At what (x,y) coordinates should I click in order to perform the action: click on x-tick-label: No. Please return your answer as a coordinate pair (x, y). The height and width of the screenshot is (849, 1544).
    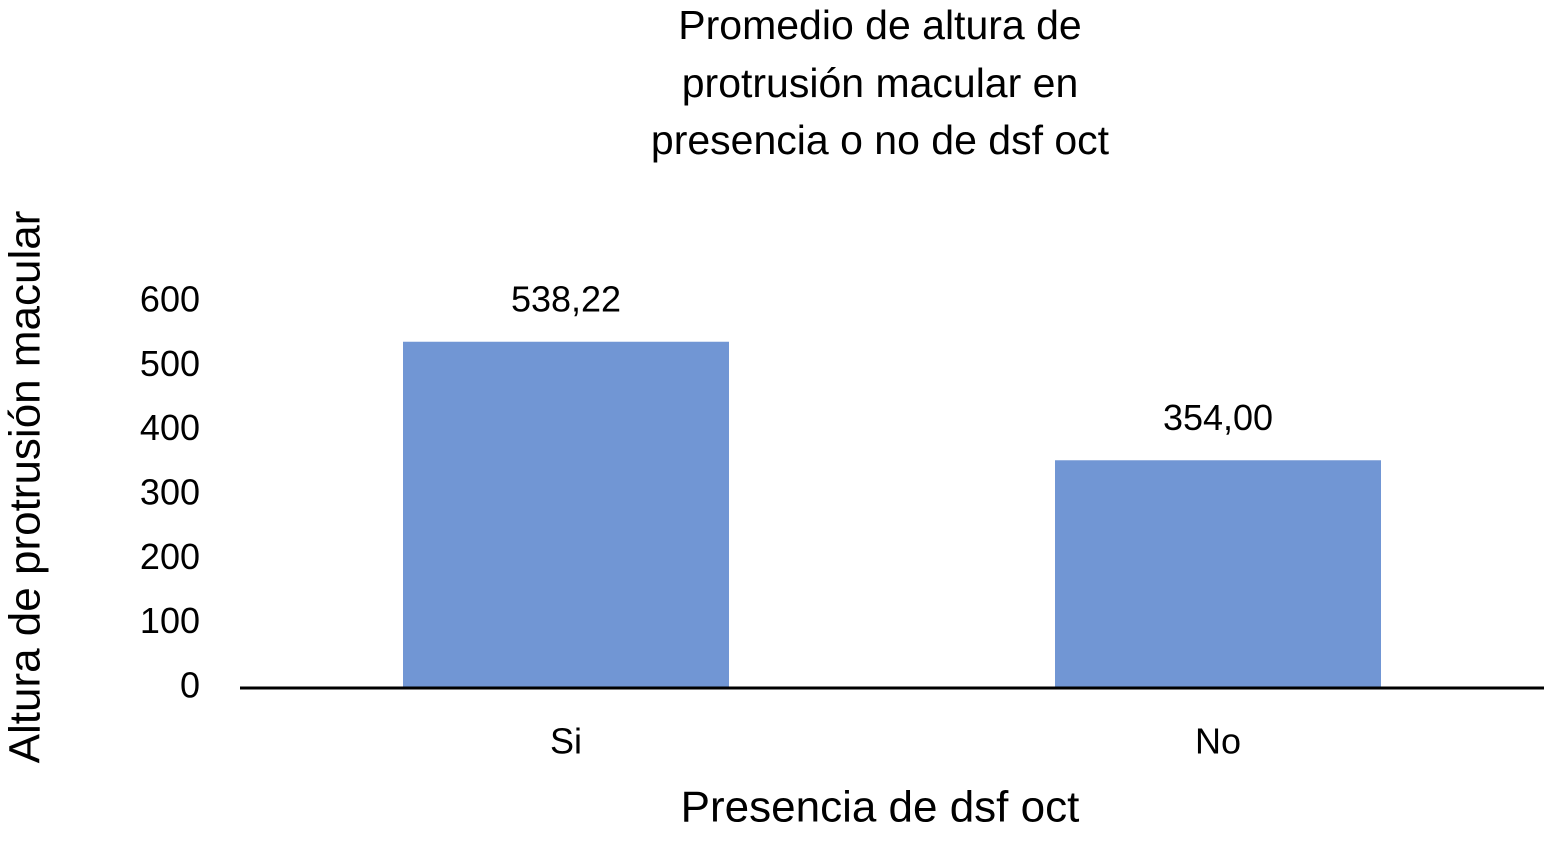
    Looking at the image, I should click on (1218, 741).